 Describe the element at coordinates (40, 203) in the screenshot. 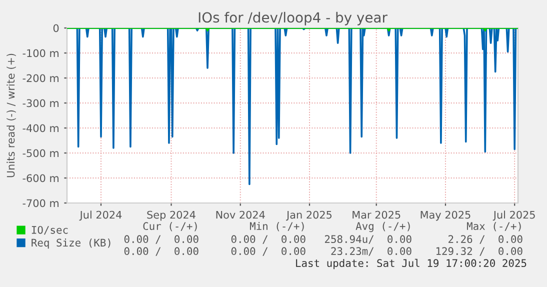

I see `y-tick-label: -700 m` at that location.